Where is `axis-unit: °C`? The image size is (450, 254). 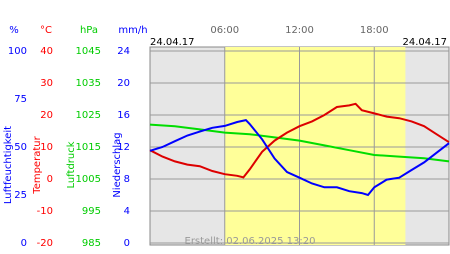 axis-unit: °C is located at coordinates (46, 30).